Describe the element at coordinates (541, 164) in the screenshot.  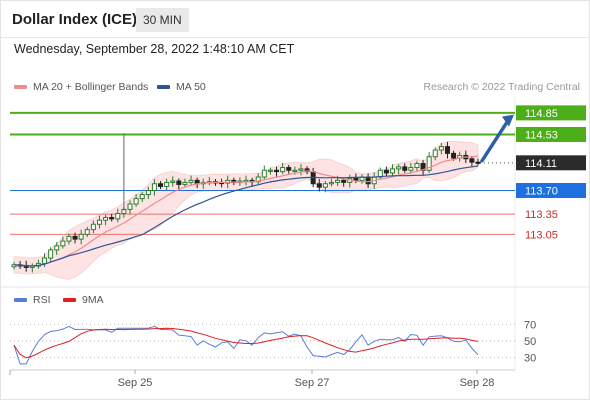
I see `current-price-label: 114.11` at that location.